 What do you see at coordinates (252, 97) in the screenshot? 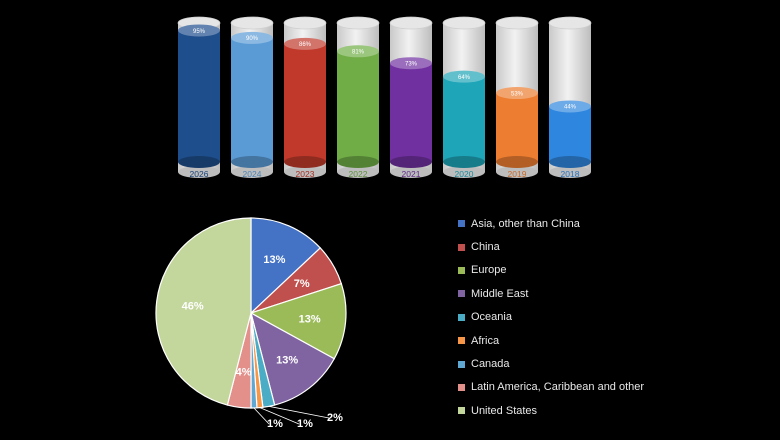
I see `bar-2024: 90% 2024` at bounding box center [252, 97].